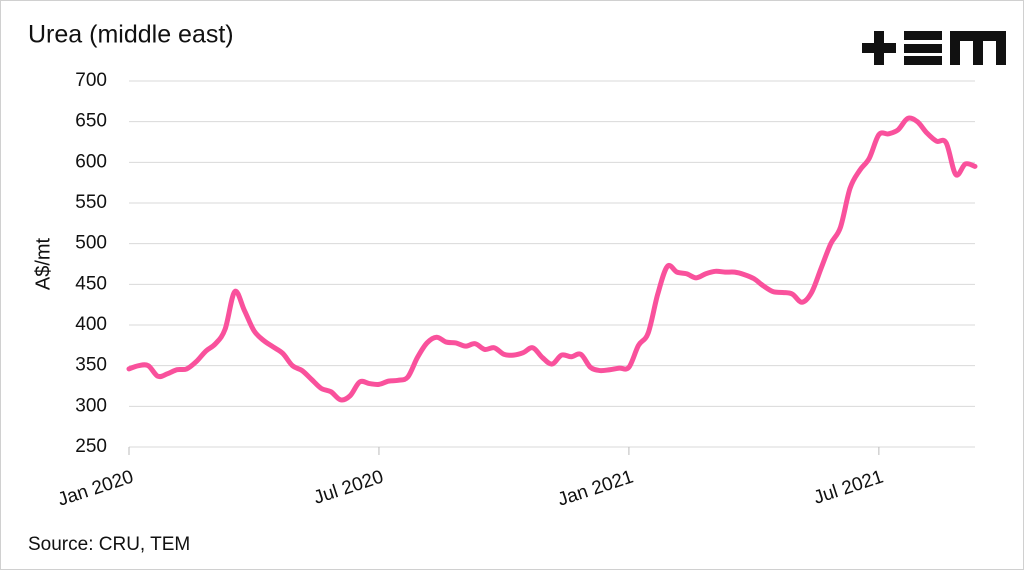 This screenshot has width=1024, height=570. Describe the element at coordinates (91, 365) in the screenshot. I see `y-tick-label: 350` at that location.